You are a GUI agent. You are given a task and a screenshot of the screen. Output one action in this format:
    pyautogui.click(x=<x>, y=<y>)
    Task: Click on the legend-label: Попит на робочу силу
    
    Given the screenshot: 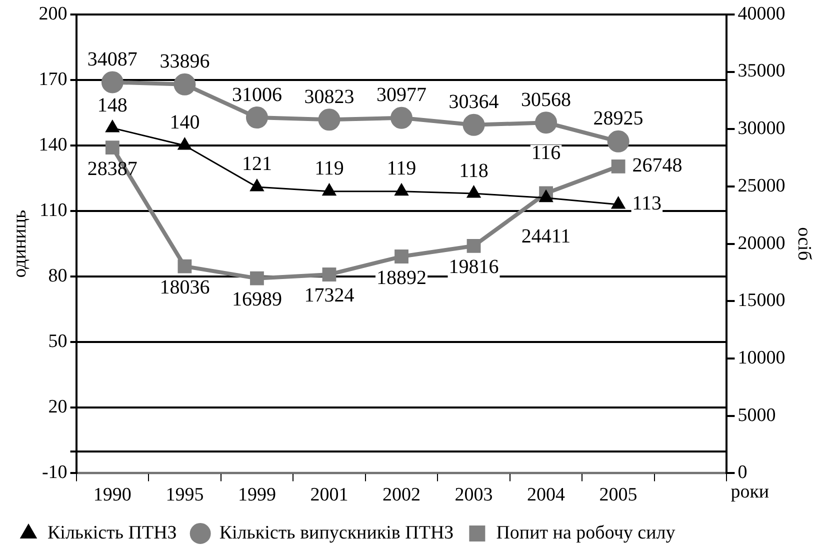 What is the action you would take?
    pyautogui.click(x=586, y=533)
    